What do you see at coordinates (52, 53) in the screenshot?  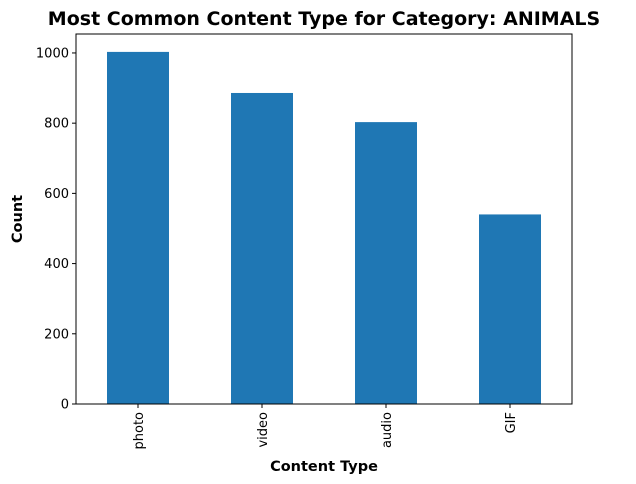 I see `y-tick-label: 1000` at bounding box center [52, 53].